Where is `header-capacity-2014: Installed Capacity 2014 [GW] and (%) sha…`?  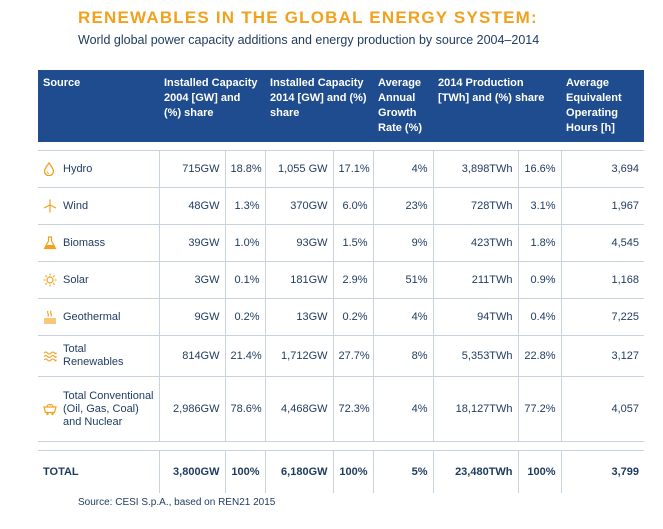 header-capacity-2014: Installed Capacity 2014 [GW] and (%) sha… is located at coordinates (319, 106).